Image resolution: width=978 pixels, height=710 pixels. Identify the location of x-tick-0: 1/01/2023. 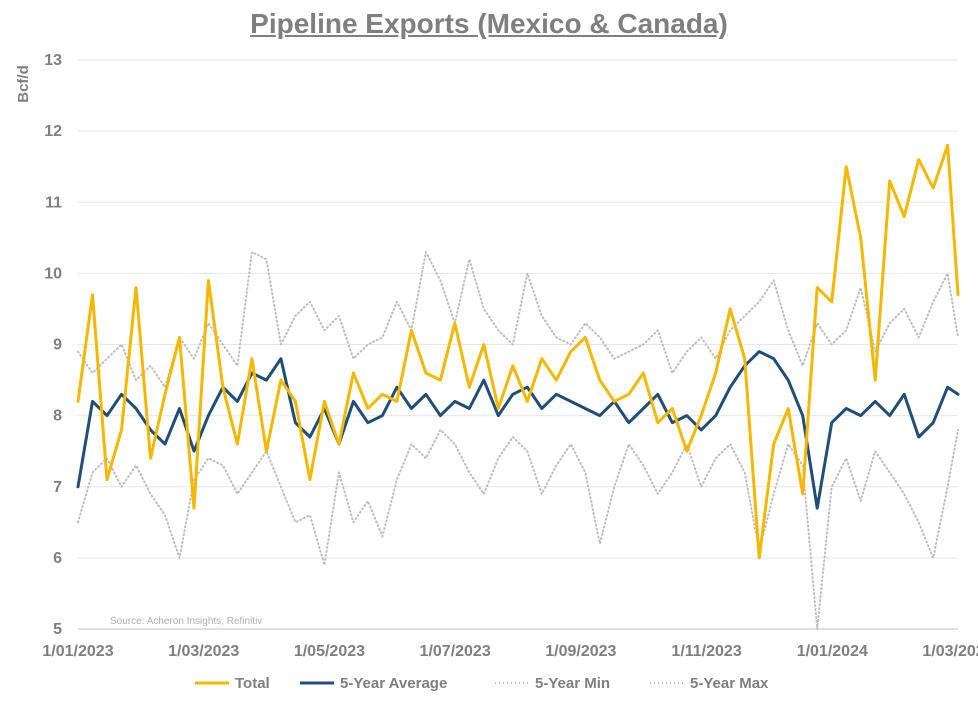
(77, 651).